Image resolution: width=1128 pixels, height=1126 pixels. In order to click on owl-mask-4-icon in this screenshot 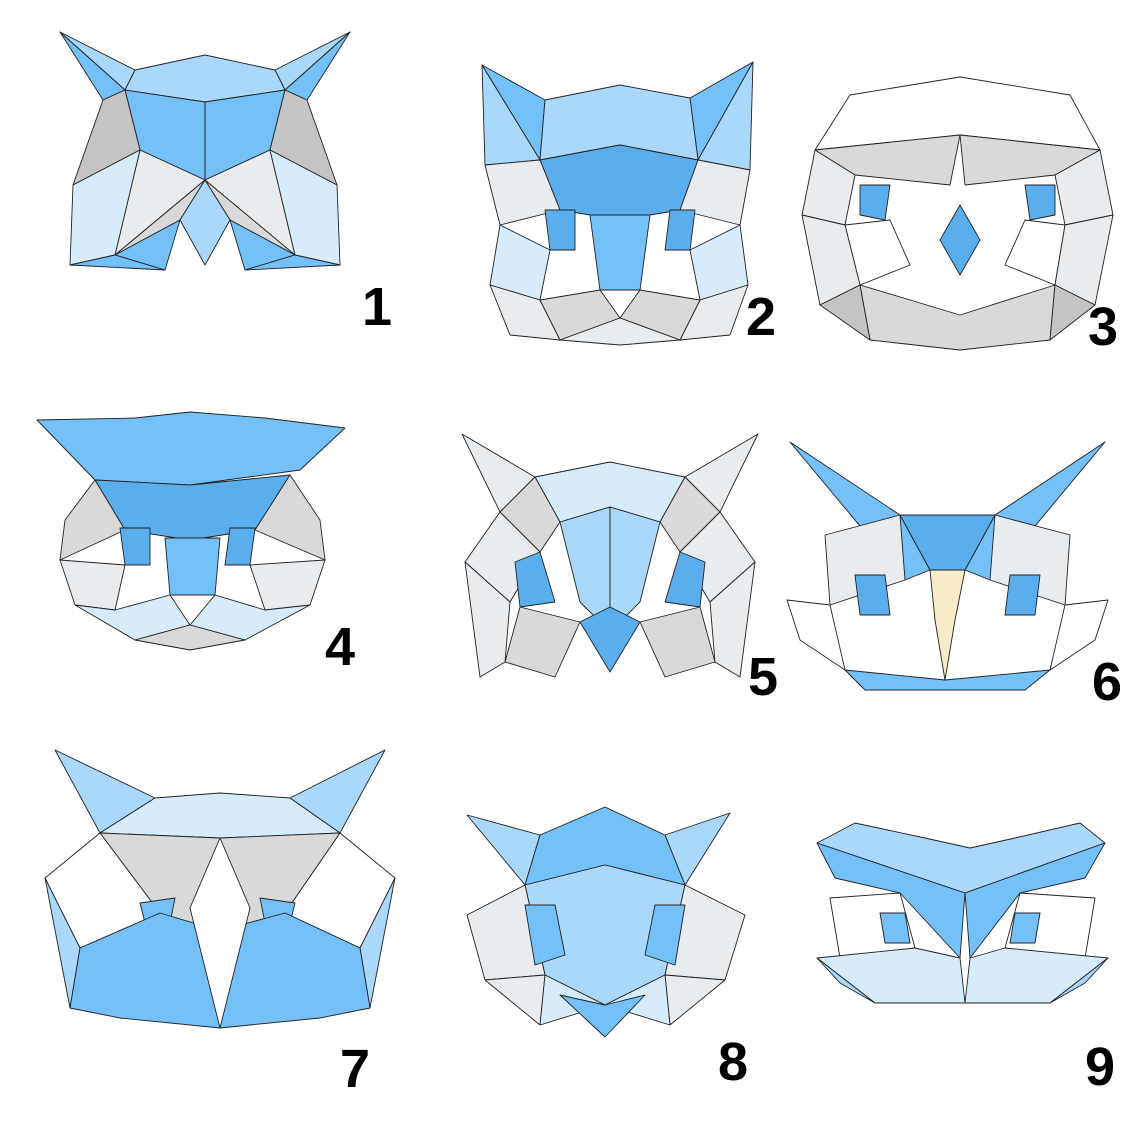, I will do `click(191, 532)`.